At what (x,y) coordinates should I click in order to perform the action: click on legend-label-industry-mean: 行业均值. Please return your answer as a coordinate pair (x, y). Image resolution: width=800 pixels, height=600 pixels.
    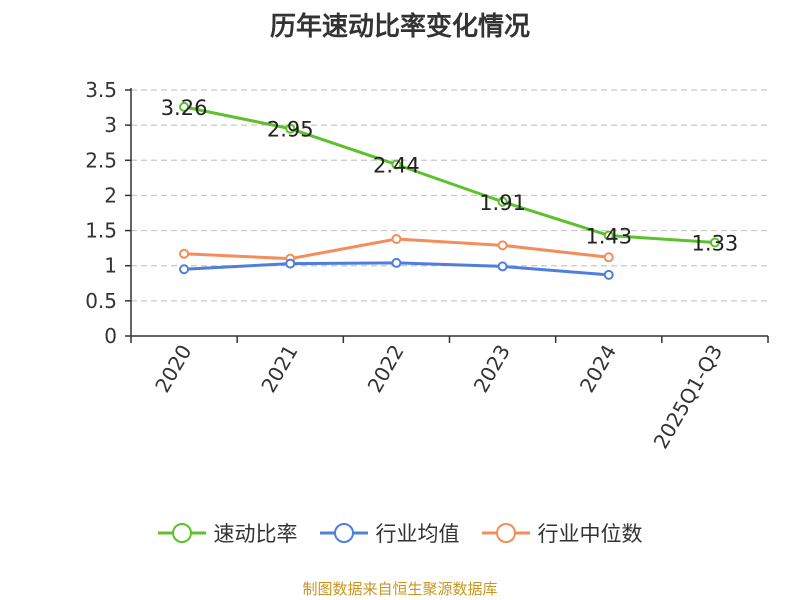
    Looking at the image, I should click on (417, 534).